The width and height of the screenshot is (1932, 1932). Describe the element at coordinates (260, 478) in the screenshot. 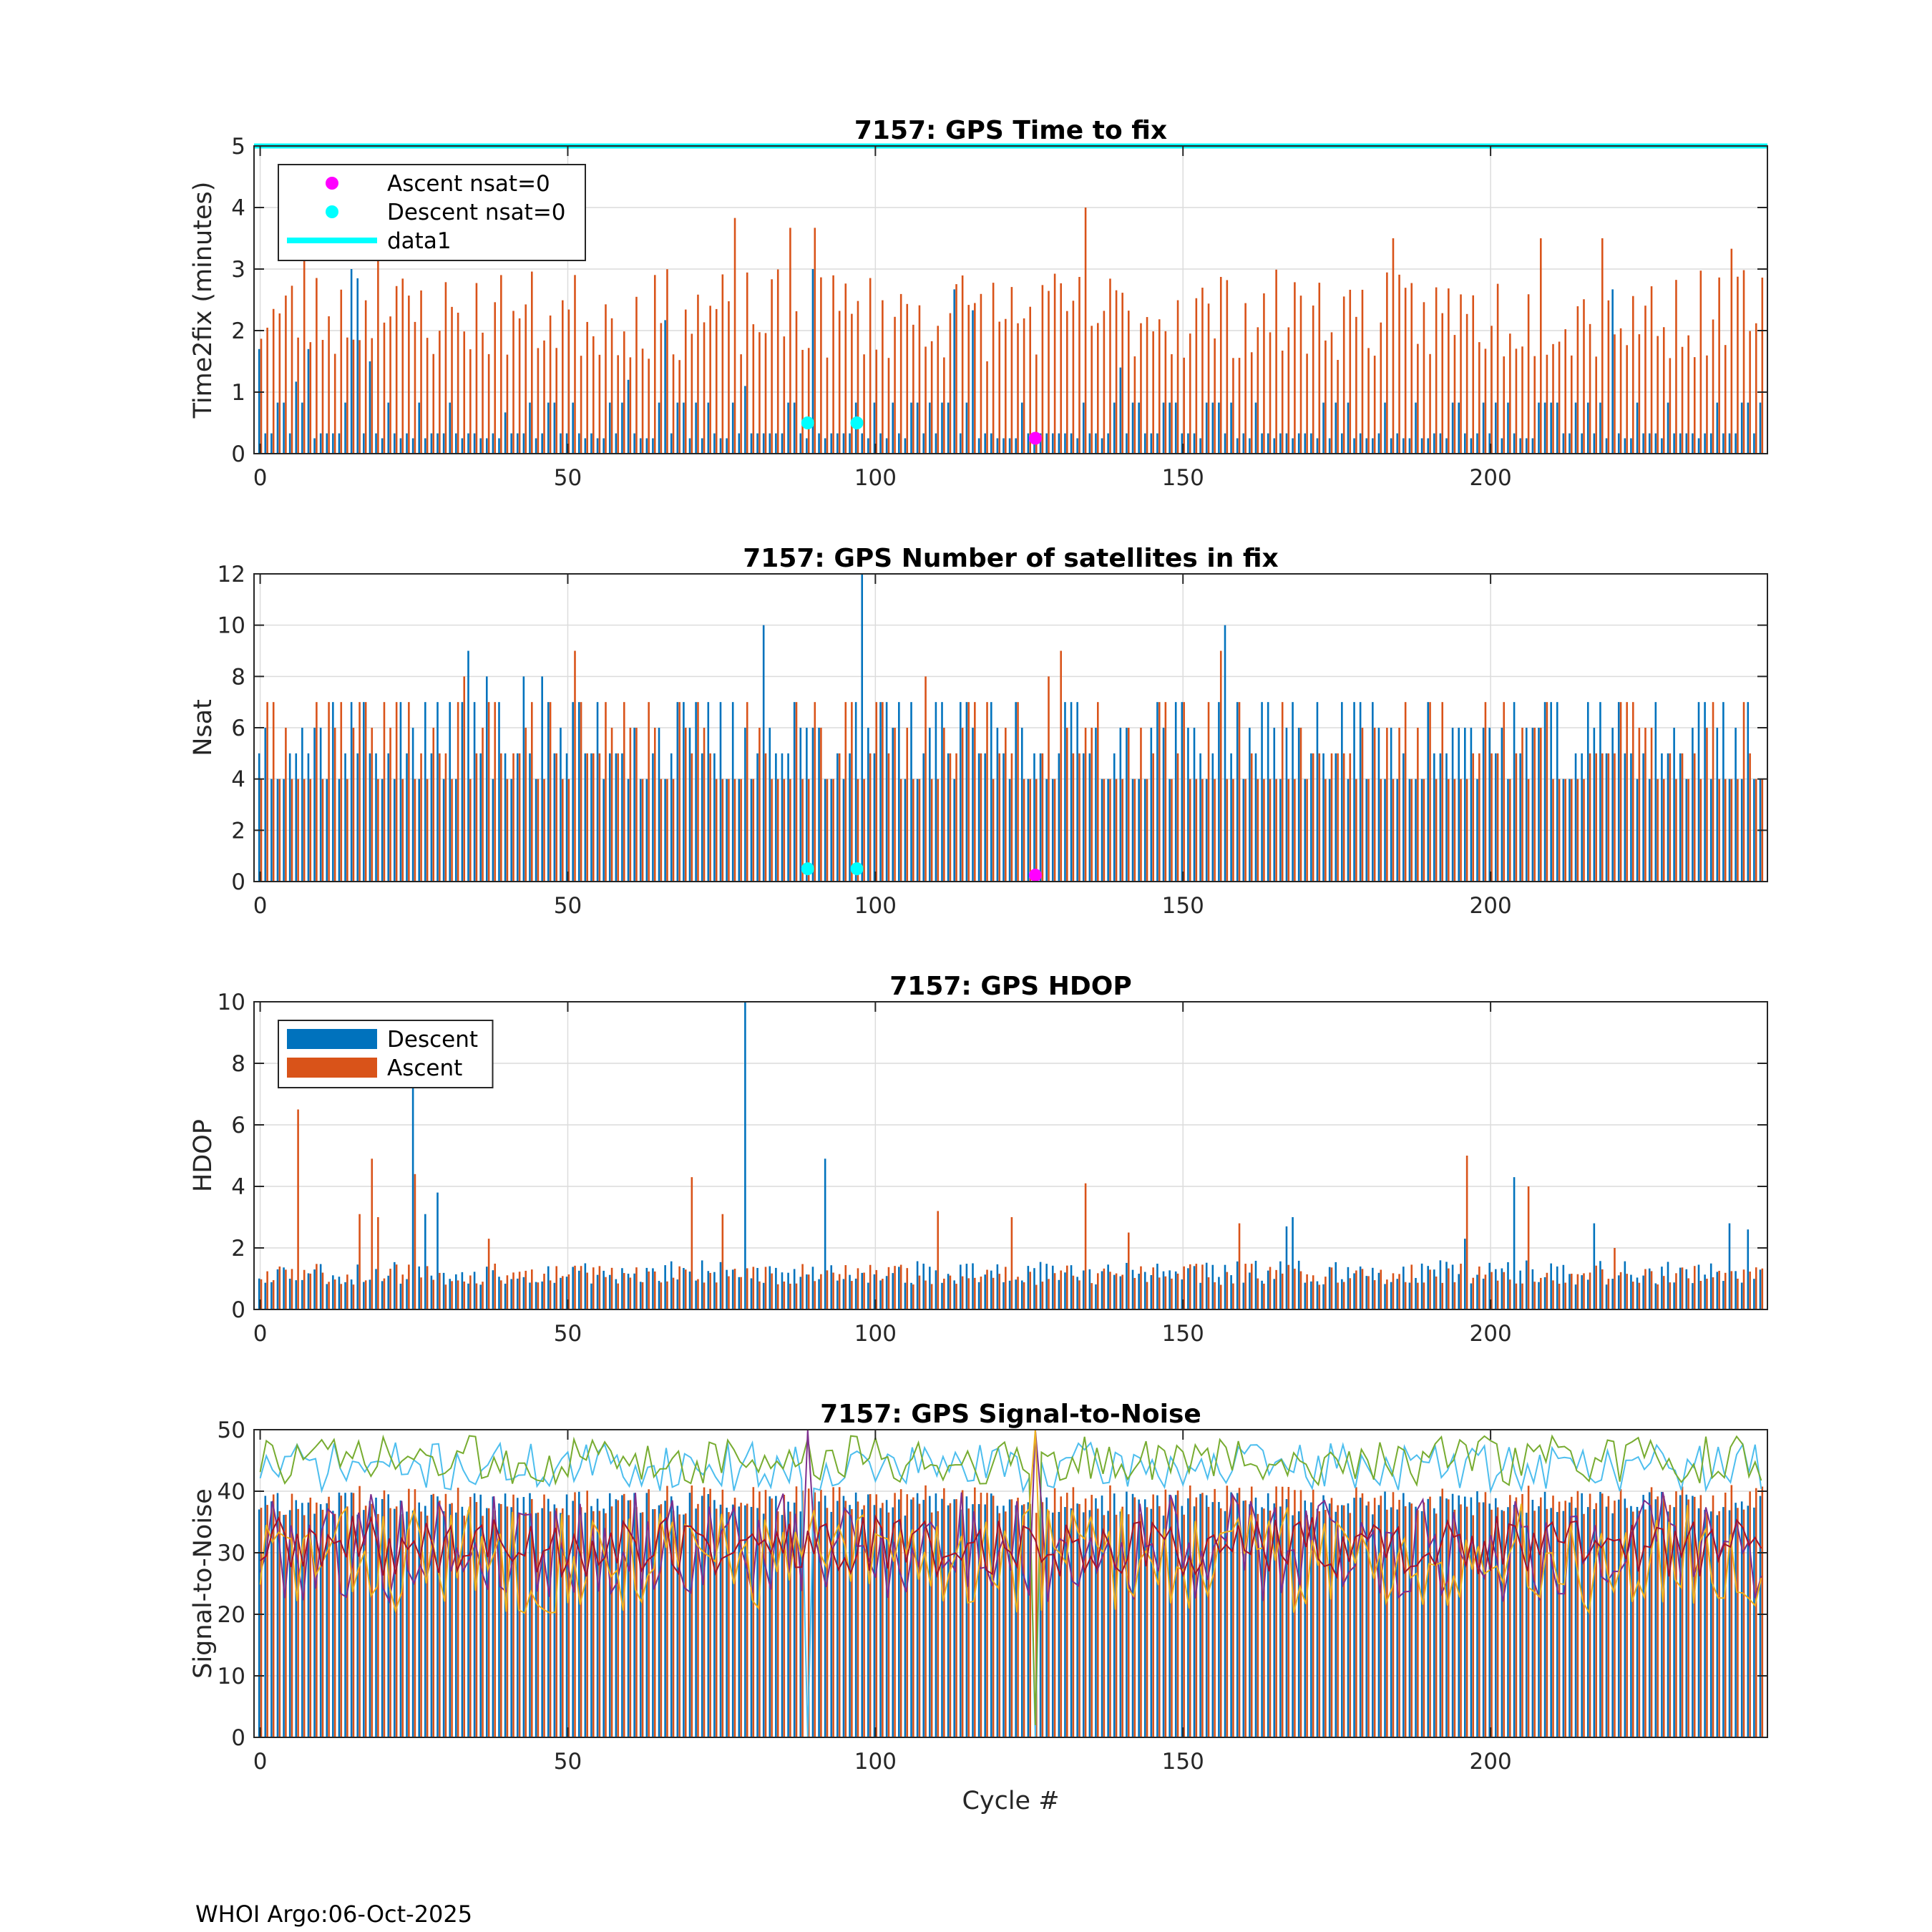

I see `x-tick-label: 0` at that location.